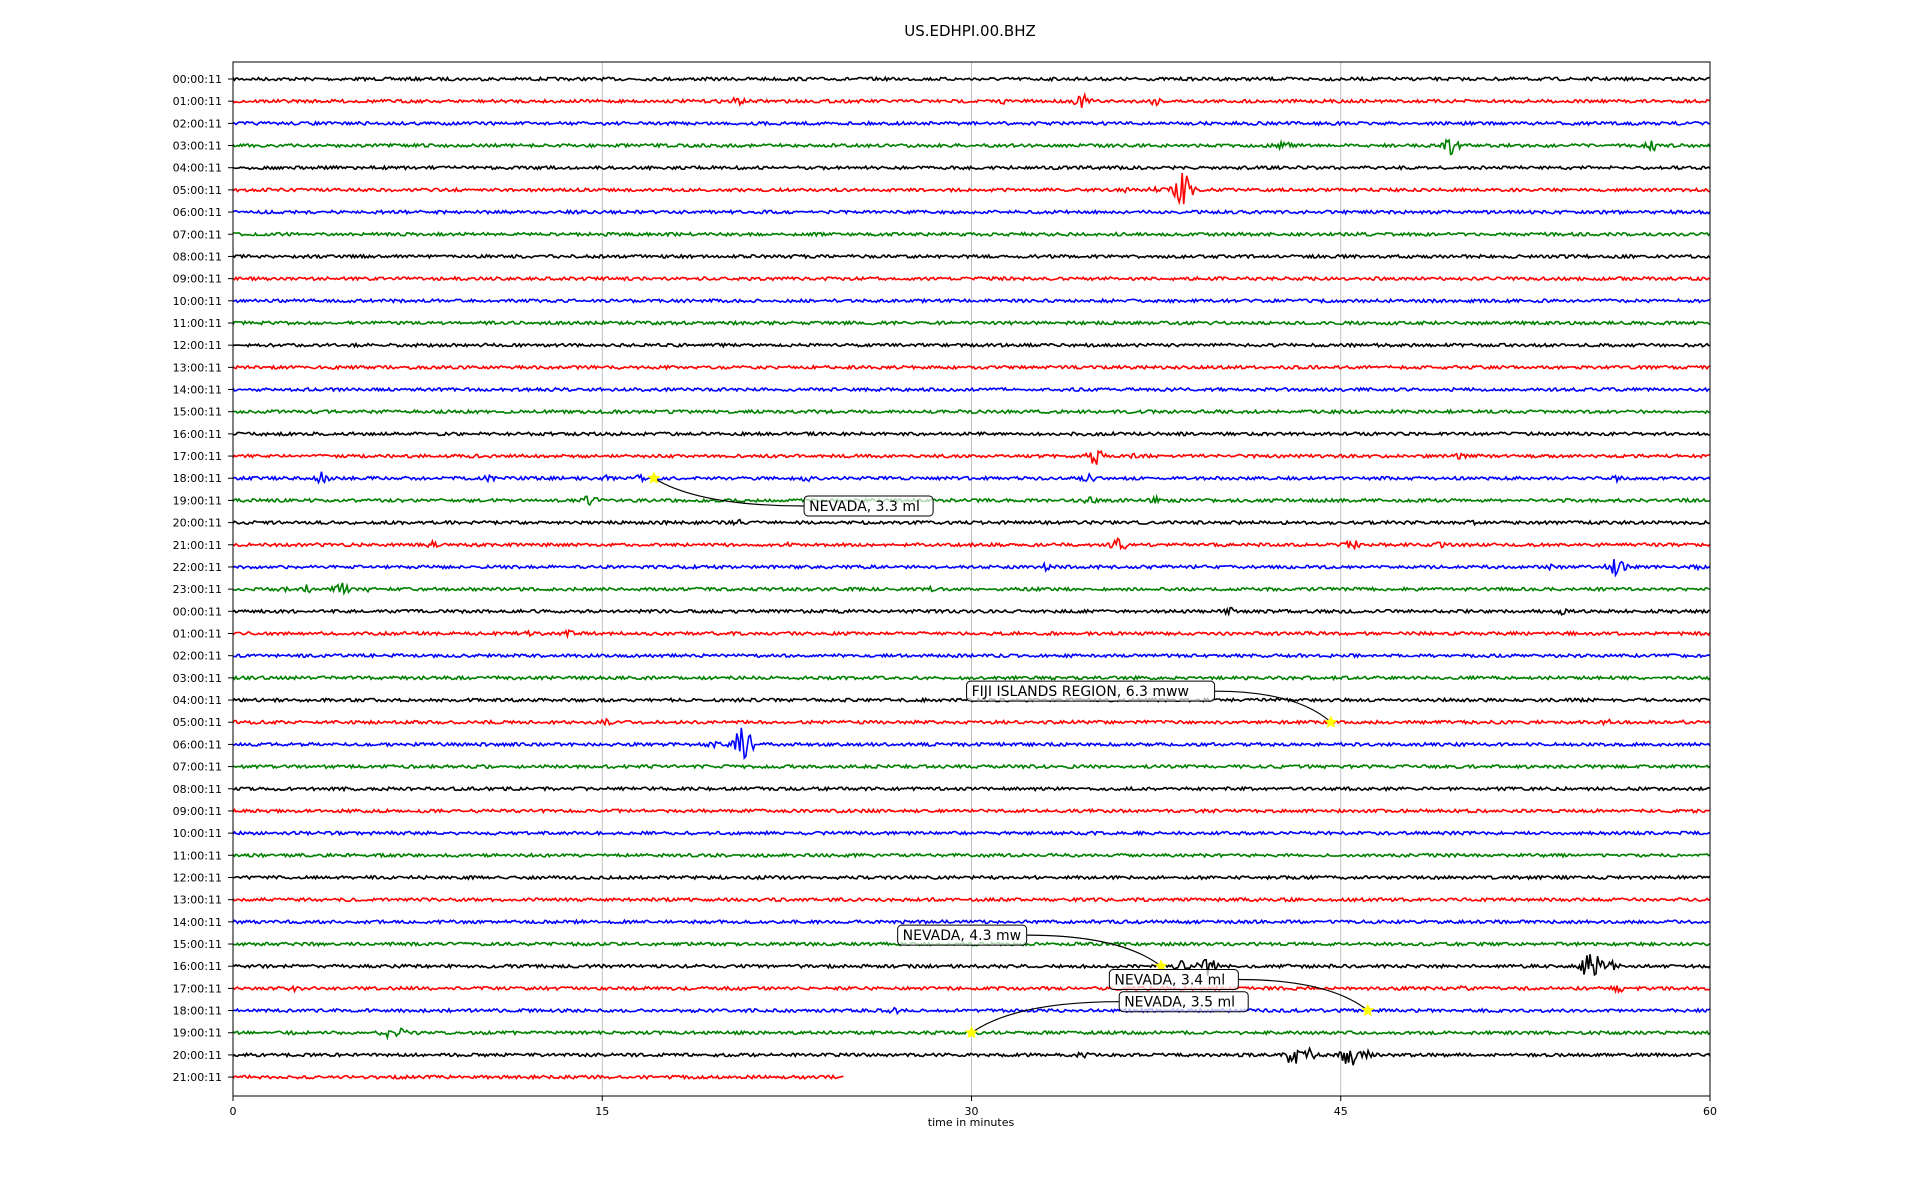 The image size is (1920, 1200). I want to click on hour-label: 23:00:11, so click(197, 589).